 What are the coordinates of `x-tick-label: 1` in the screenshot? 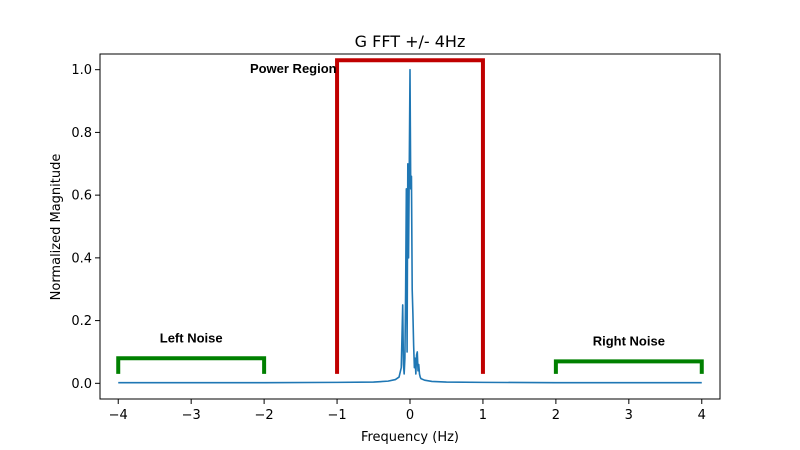 It's located at (483, 415).